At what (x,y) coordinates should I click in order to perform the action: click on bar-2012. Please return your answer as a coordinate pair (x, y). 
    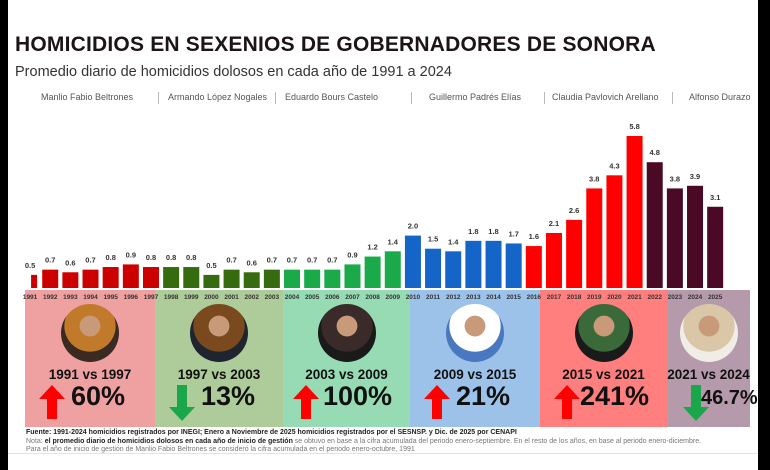
    Looking at the image, I should click on (453, 269).